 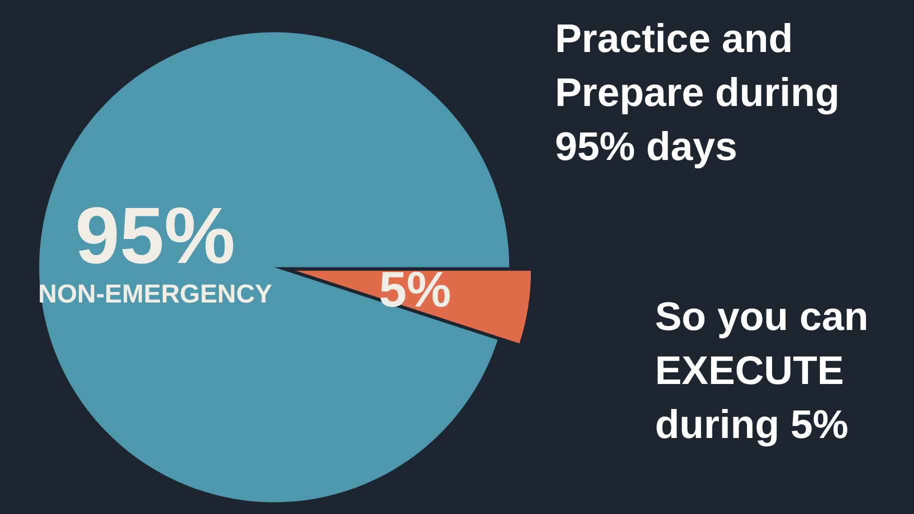 What do you see at coordinates (415, 290) in the screenshot?
I see `data-label: 5%` at bounding box center [415, 290].